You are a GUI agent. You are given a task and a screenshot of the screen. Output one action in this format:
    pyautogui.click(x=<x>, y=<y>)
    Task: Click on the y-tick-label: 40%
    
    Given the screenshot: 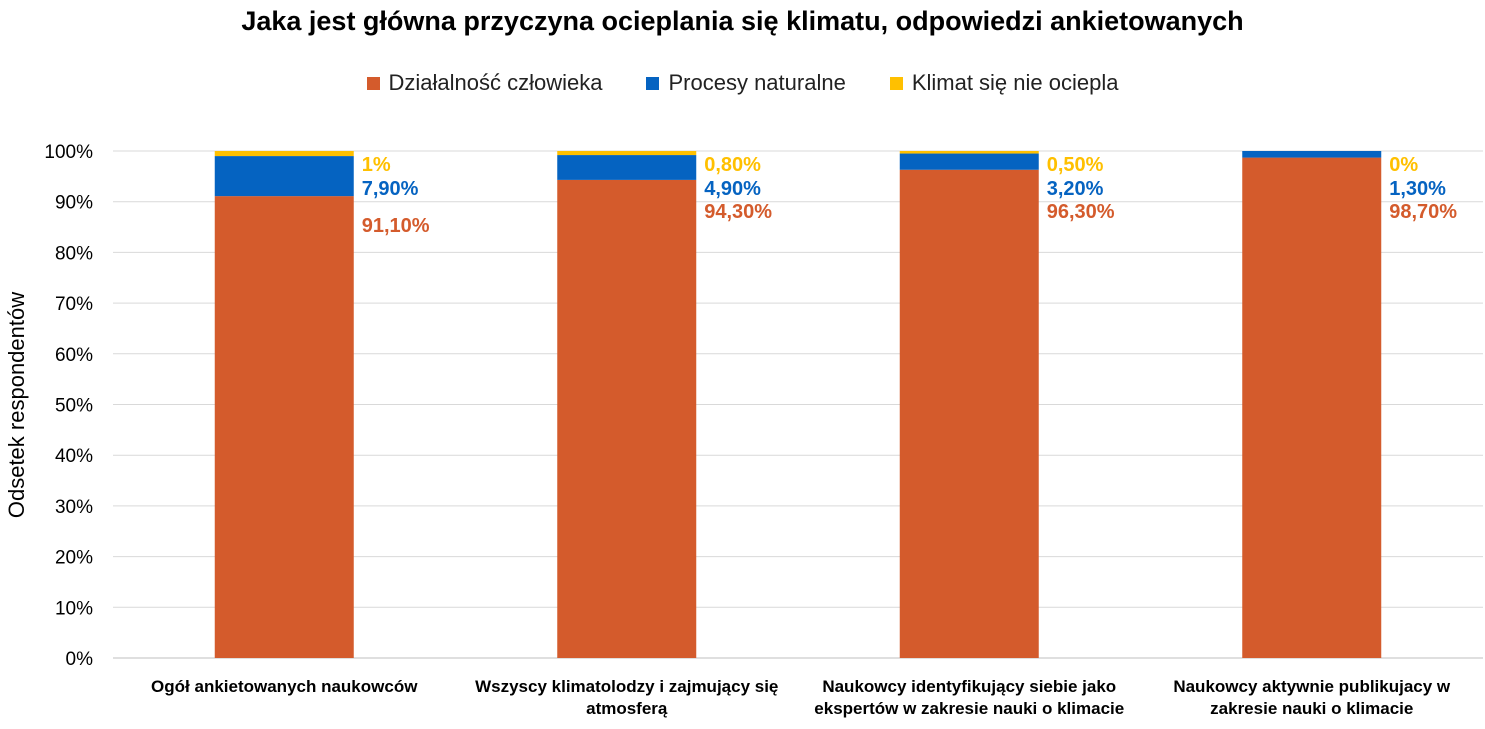 What is the action you would take?
    pyautogui.click(x=74, y=456)
    